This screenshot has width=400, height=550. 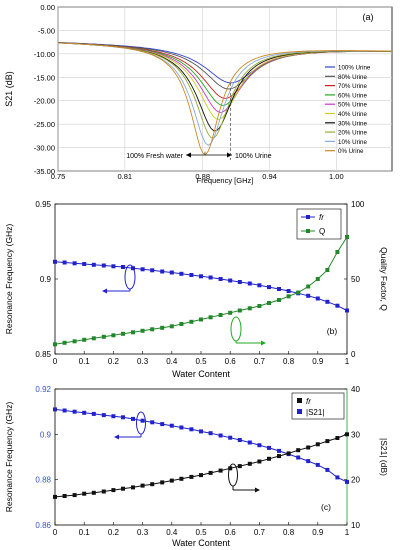 What do you see at coordinates (124, 176) in the screenshot?
I see `x-tick-label: 0.81` at bounding box center [124, 176].